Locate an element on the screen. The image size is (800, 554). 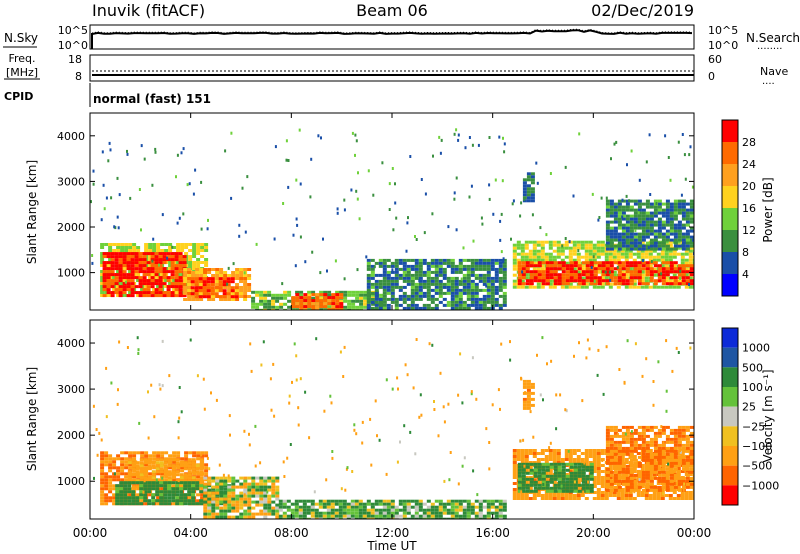
noise-sky-line is located at coordinates (392, 32).